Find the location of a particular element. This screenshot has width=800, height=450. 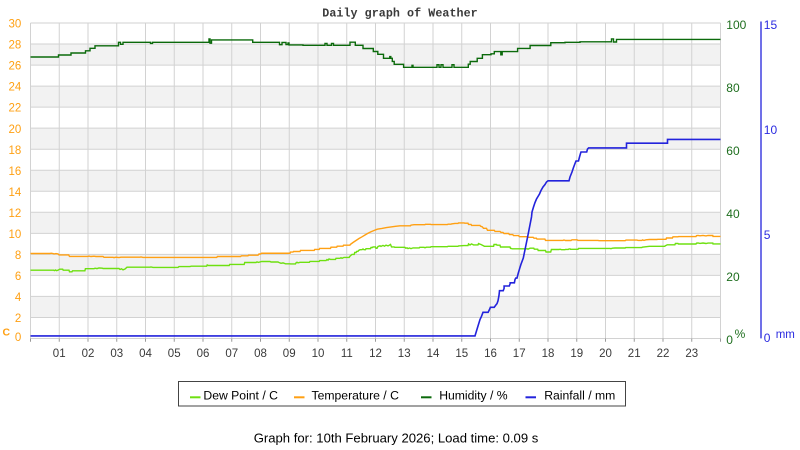

svg-text: 100 is located at coordinates (736, 25).